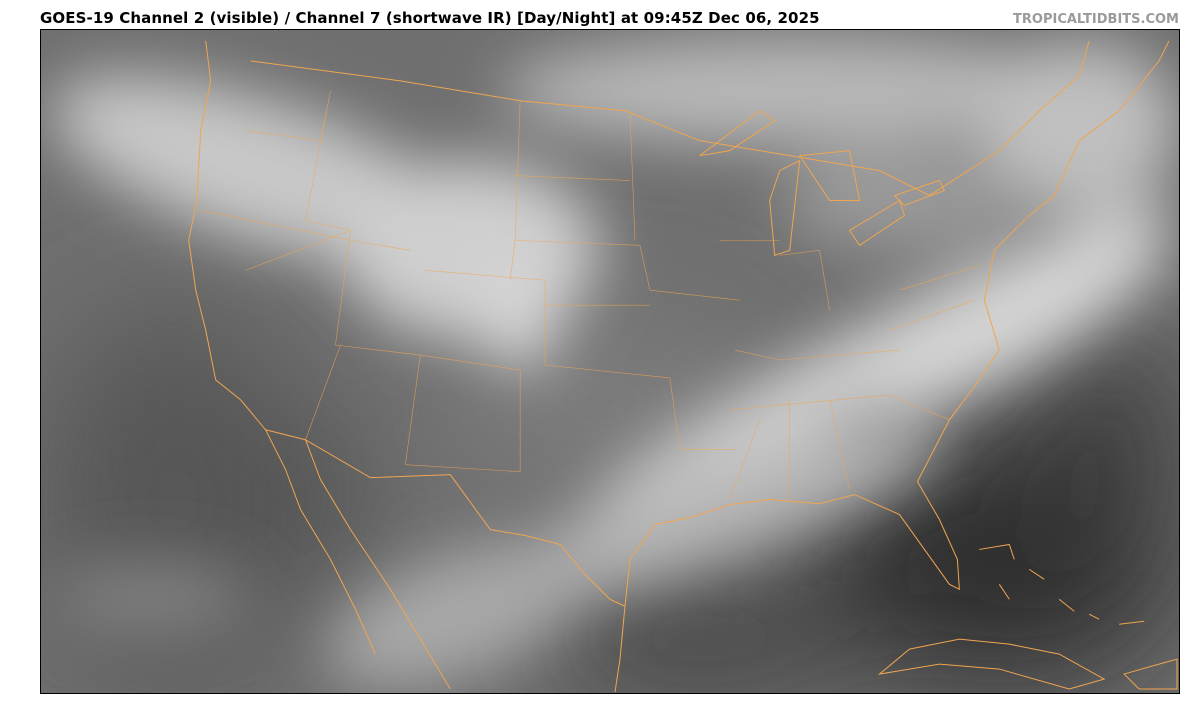  What do you see at coordinates (620, 649) in the screenshot?
I see `gulf-mexico-coast` at bounding box center [620, 649].